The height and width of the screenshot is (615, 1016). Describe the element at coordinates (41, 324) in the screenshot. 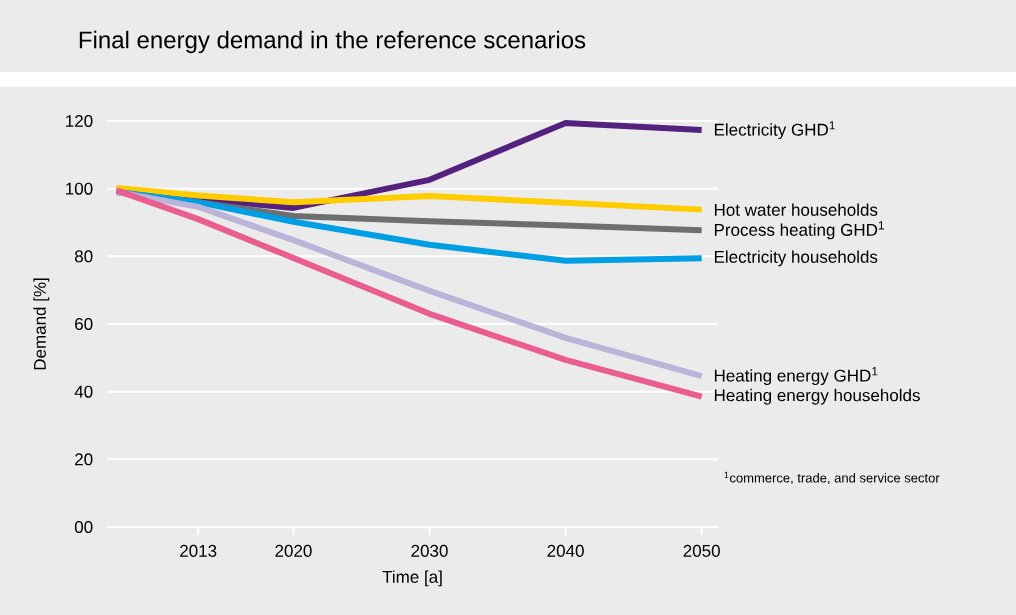

I see `y-axis-title: Demand [%]` at that location.